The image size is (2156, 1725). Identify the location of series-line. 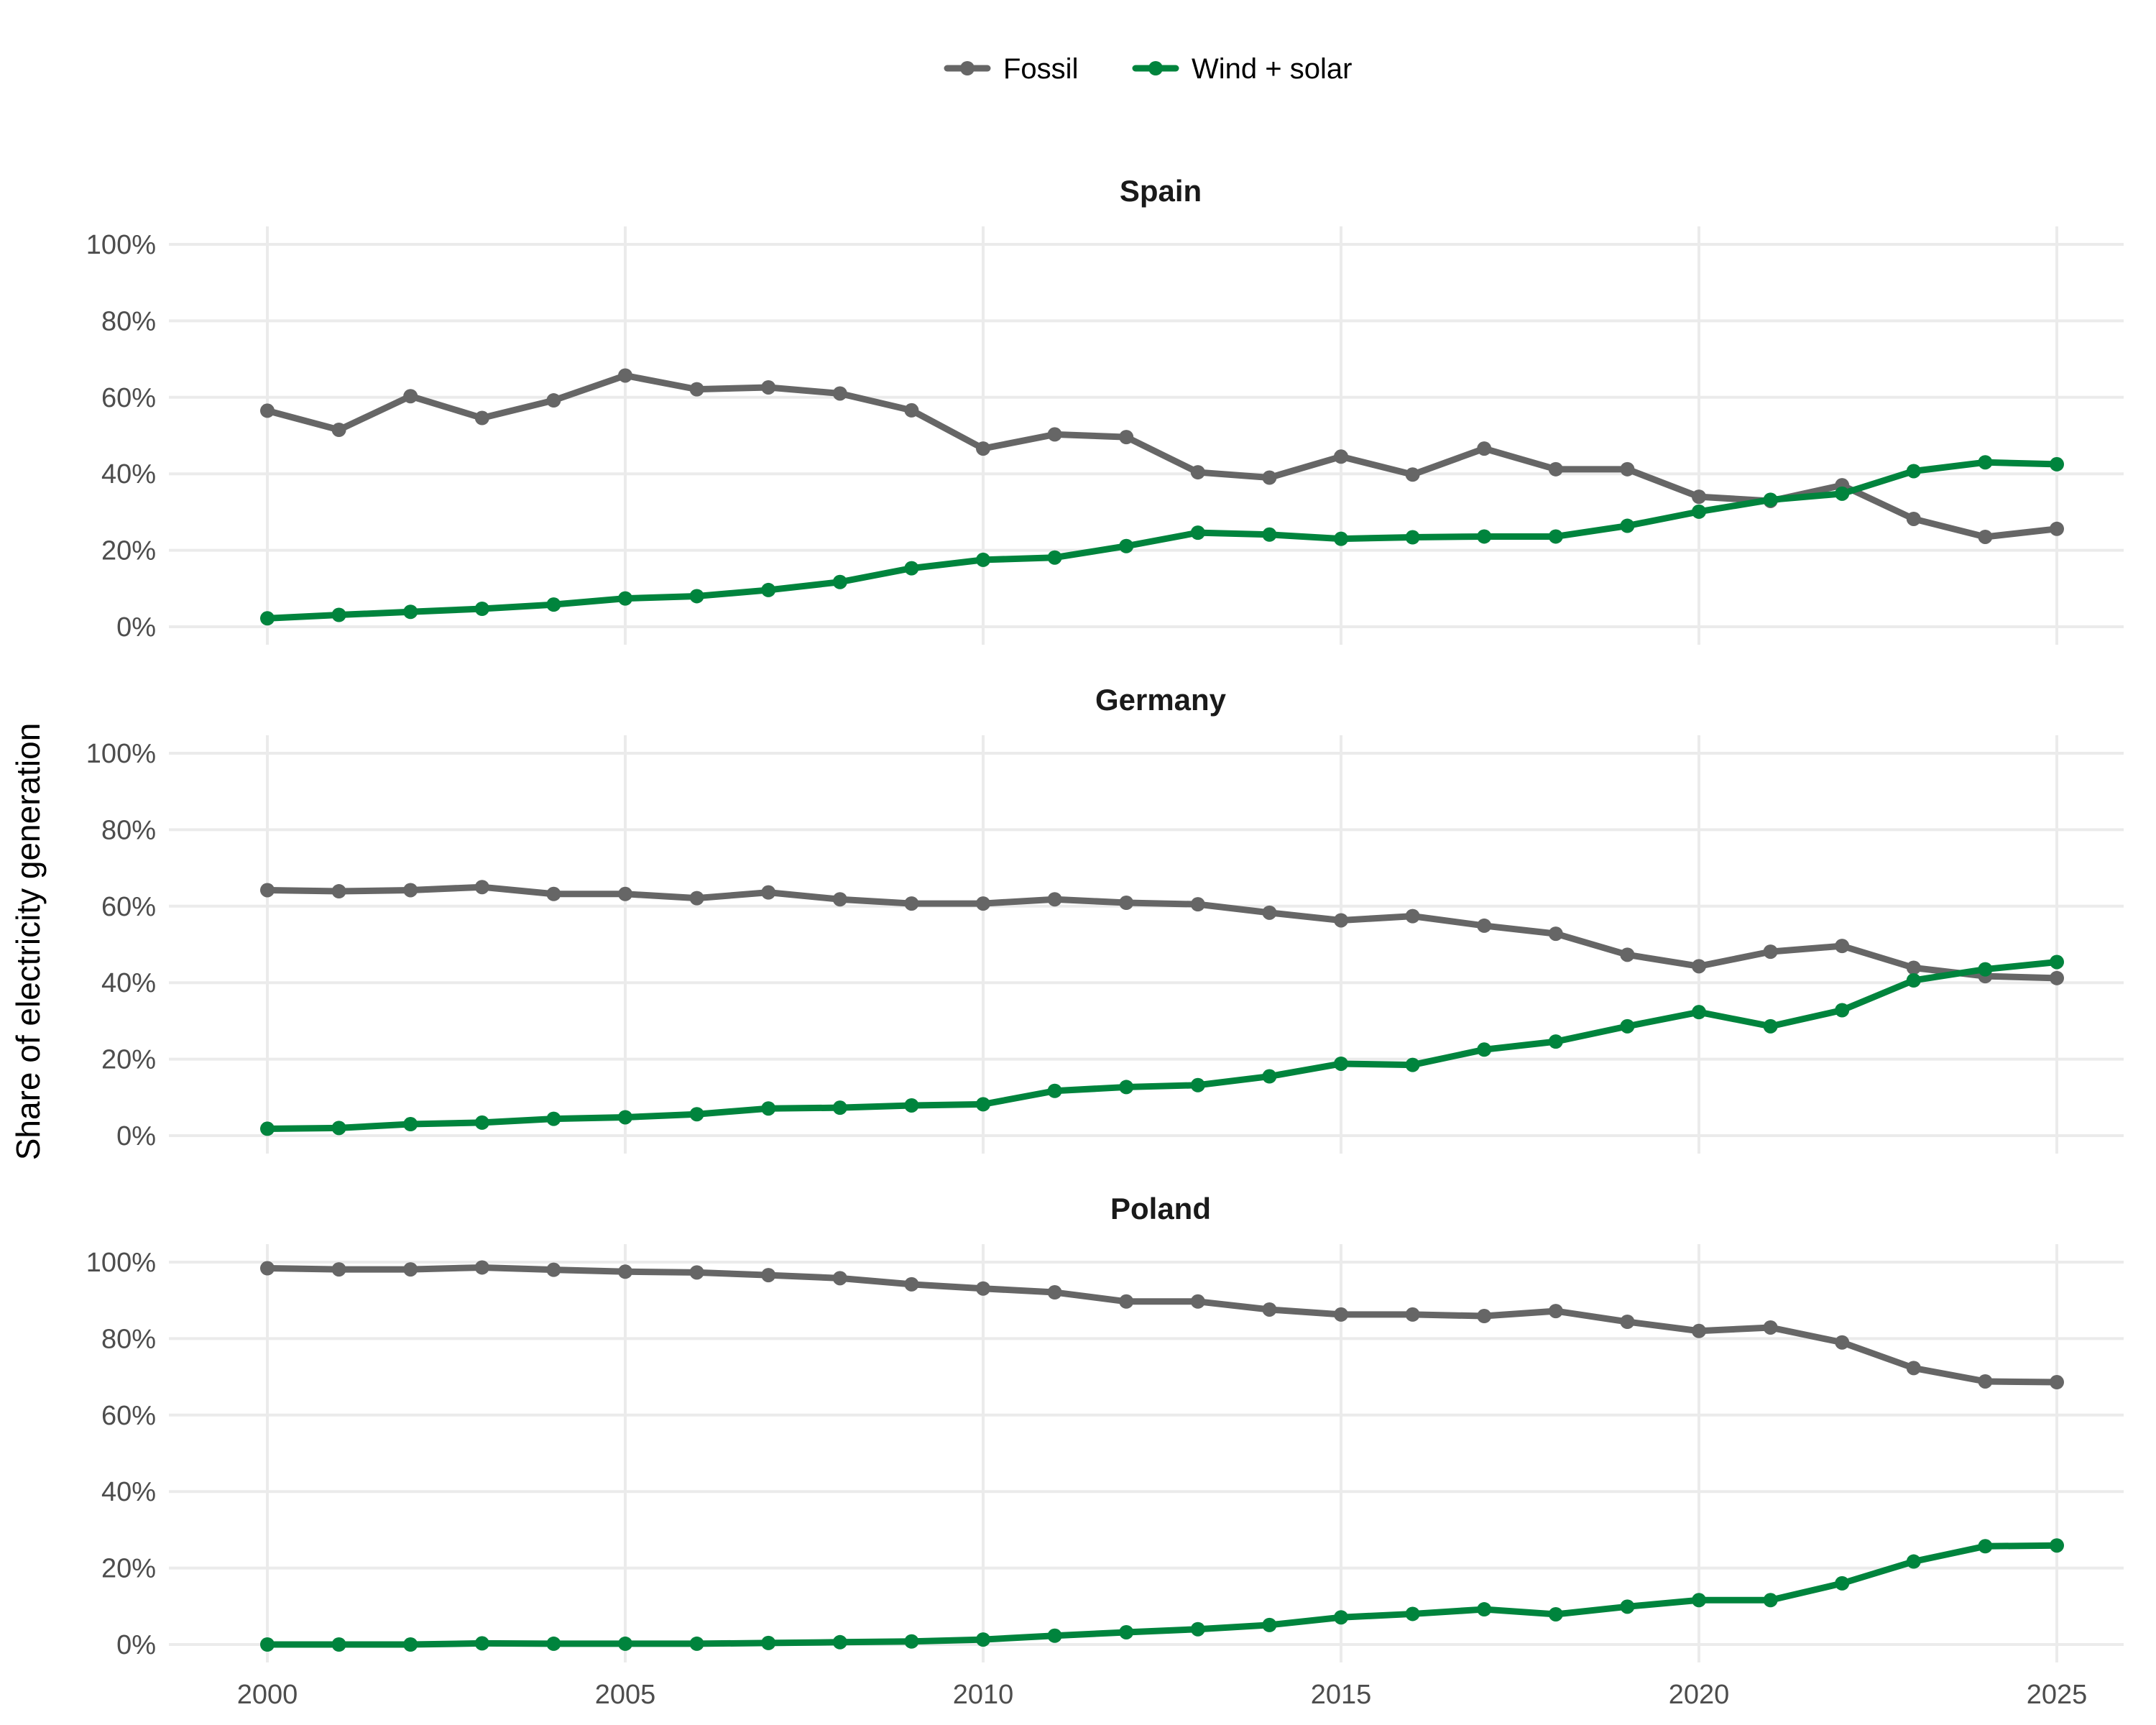
(1162, 1325).